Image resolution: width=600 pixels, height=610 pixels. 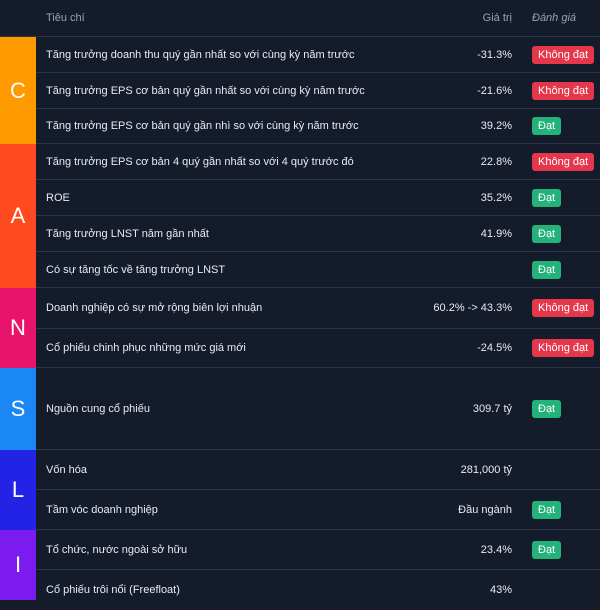 I want to click on band-letter: C, so click(x=18, y=90).